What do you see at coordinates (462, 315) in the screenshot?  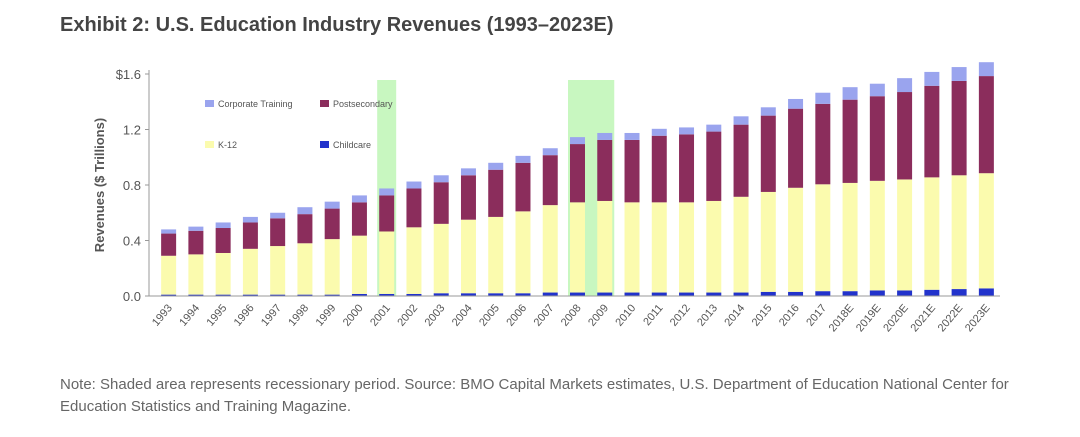 I see `x-tick-label: 2004` at bounding box center [462, 315].